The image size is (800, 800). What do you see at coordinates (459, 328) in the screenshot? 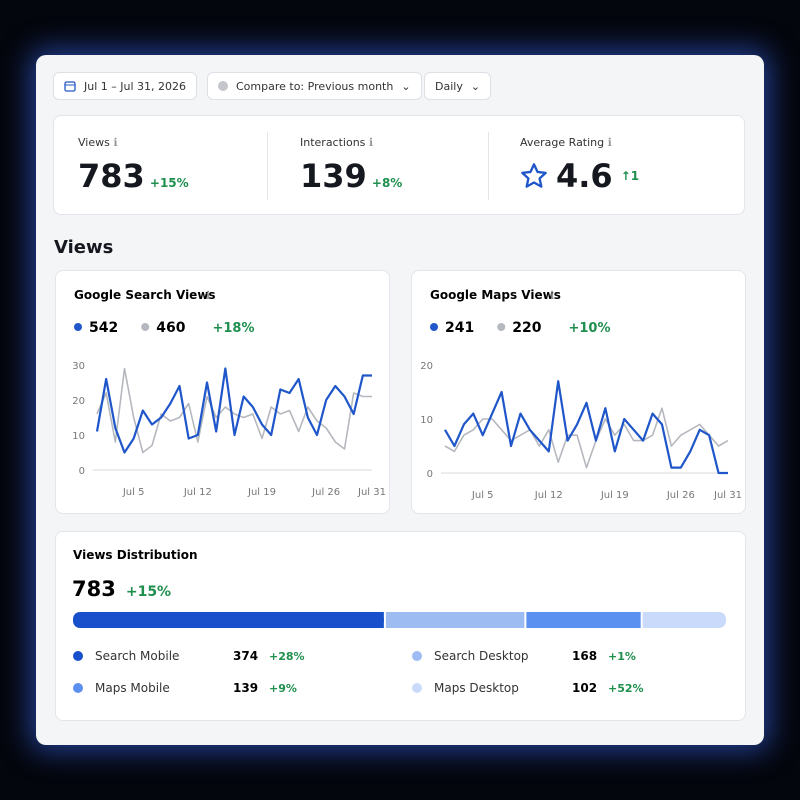
I see `legend-label: 241` at bounding box center [459, 328].